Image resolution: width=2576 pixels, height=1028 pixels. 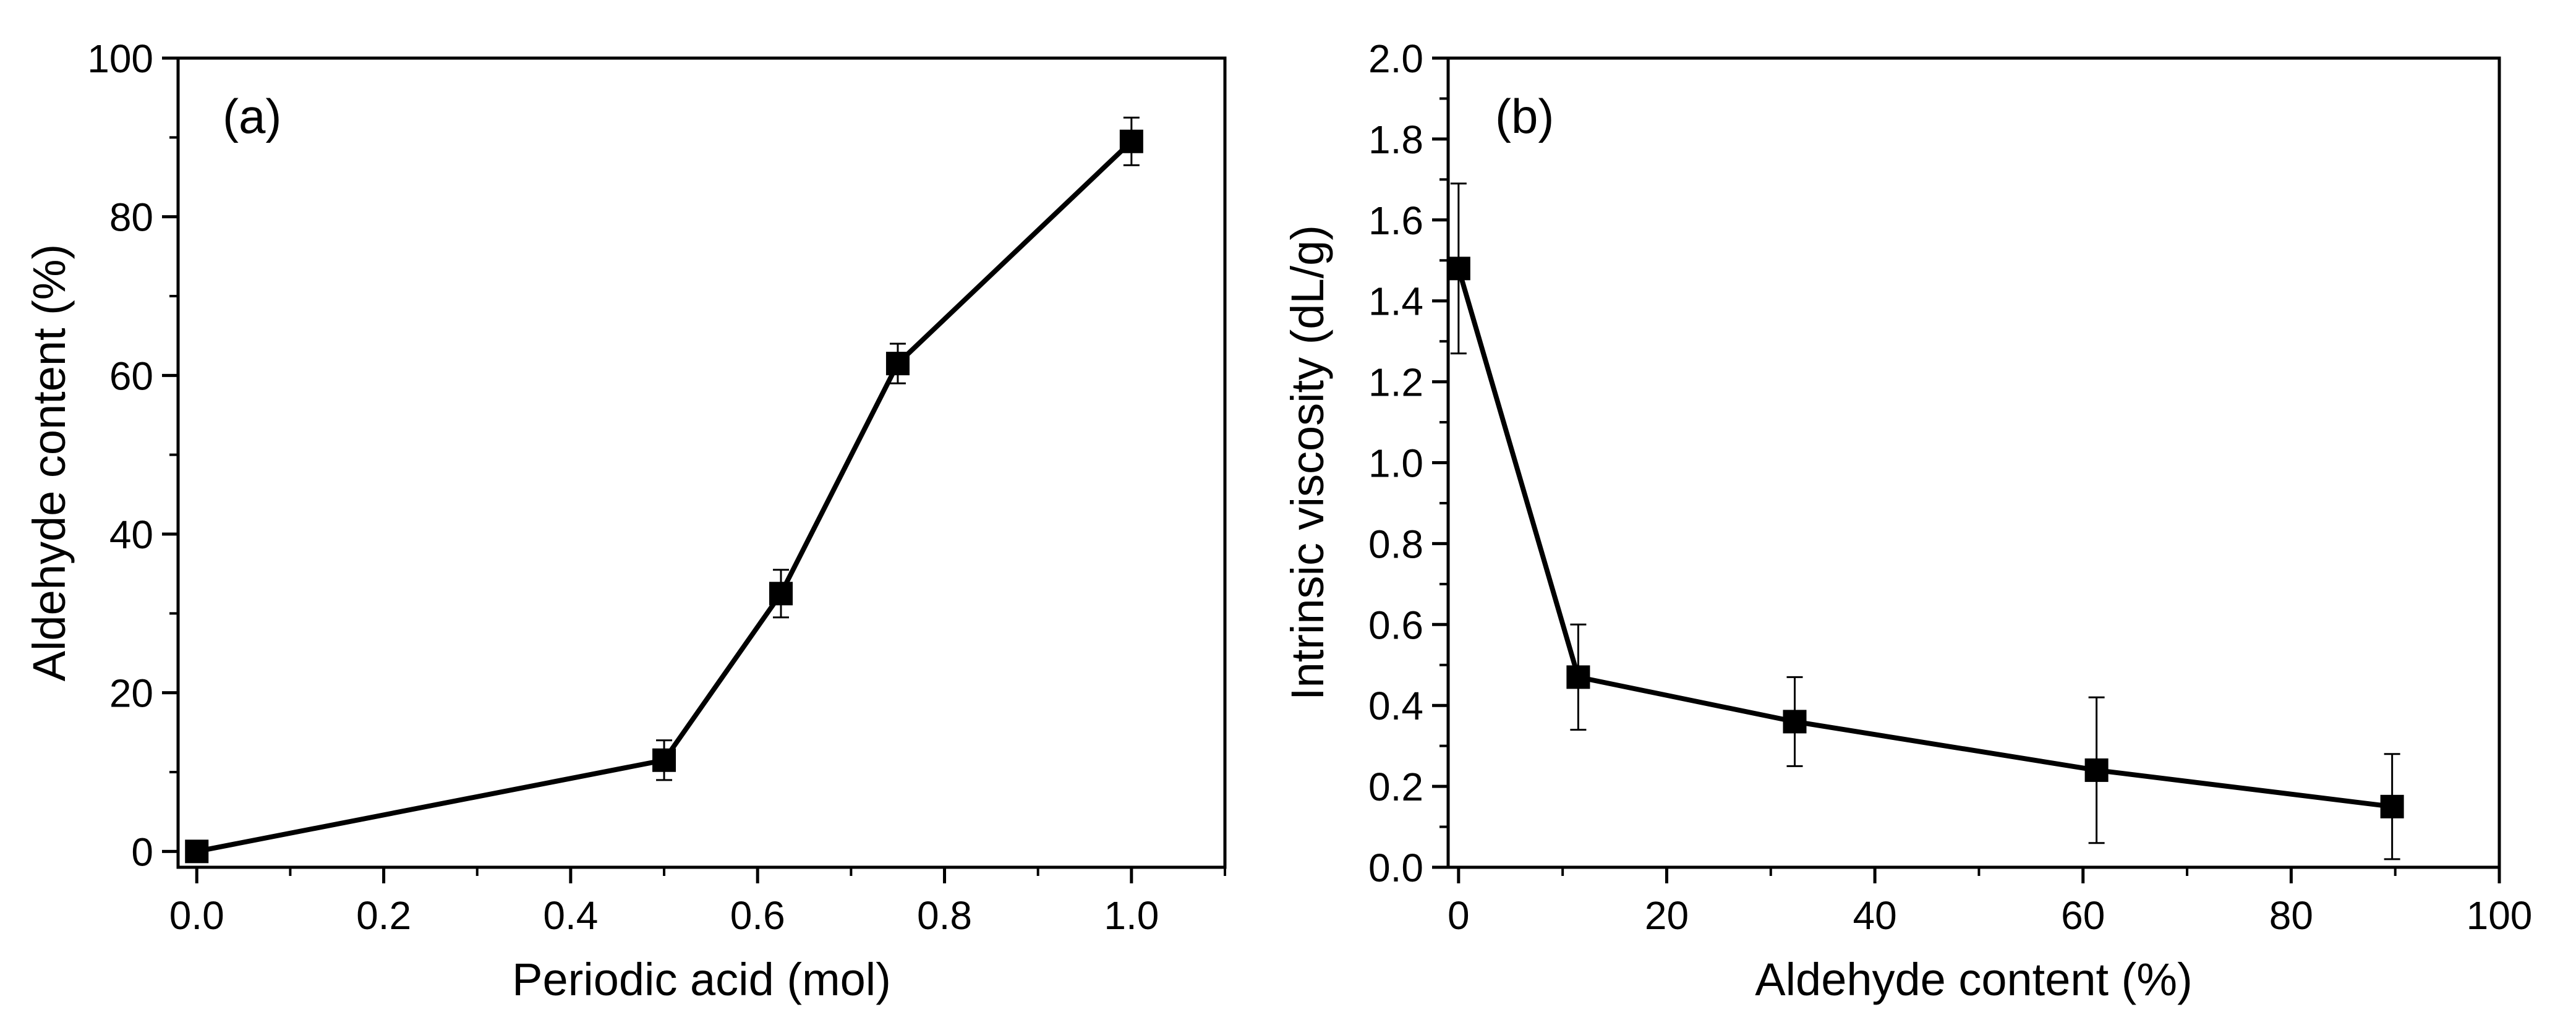 What do you see at coordinates (131, 376) in the screenshot?
I see `y-tick-label: 60` at bounding box center [131, 376].